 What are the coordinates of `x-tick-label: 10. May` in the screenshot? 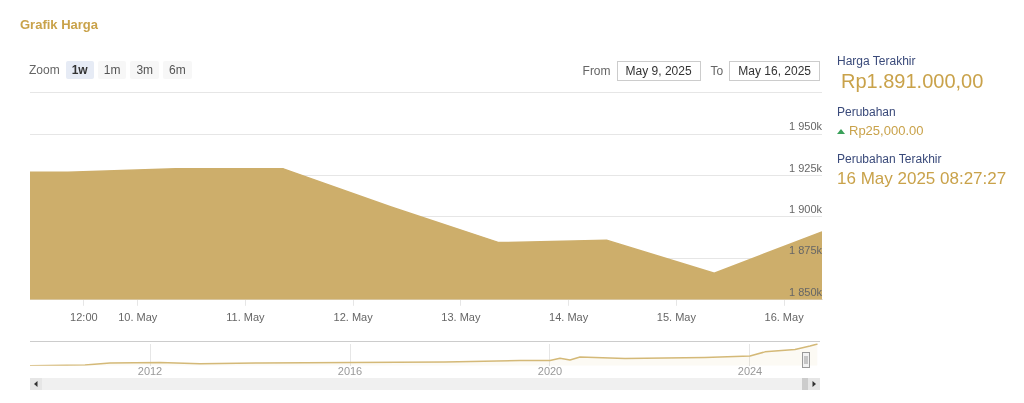 It's located at (138, 317).